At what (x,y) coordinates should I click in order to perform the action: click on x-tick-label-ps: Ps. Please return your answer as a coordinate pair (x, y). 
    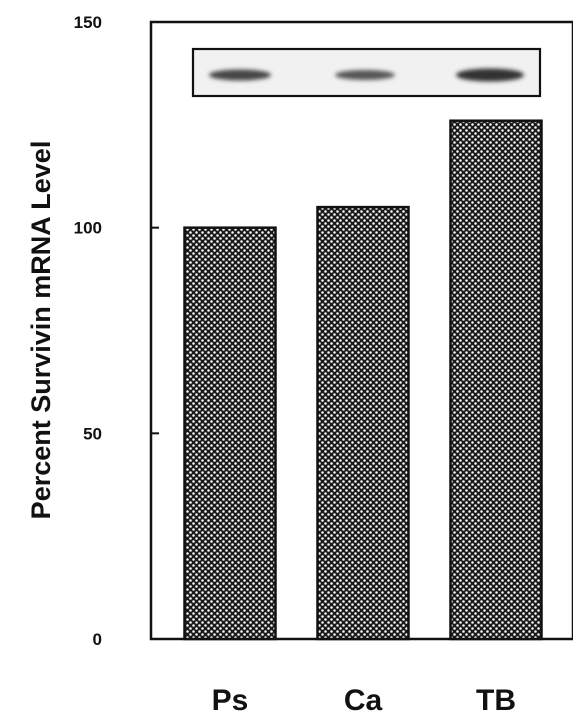
    Looking at the image, I should click on (230, 700).